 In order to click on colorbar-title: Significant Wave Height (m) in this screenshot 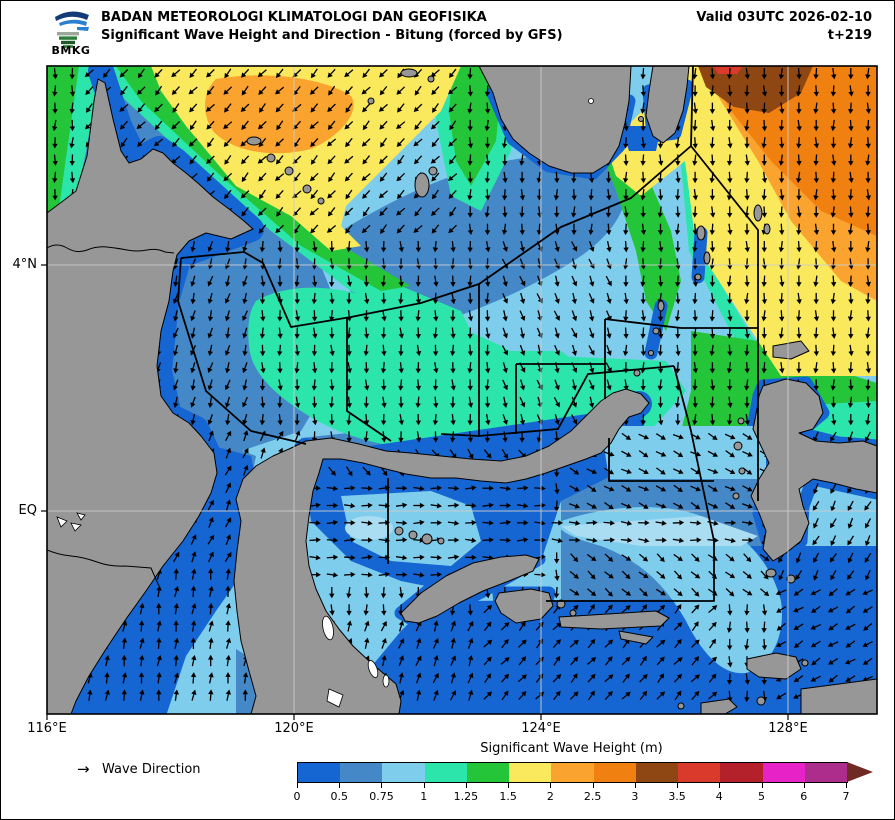, I will do `click(571, 748)`.